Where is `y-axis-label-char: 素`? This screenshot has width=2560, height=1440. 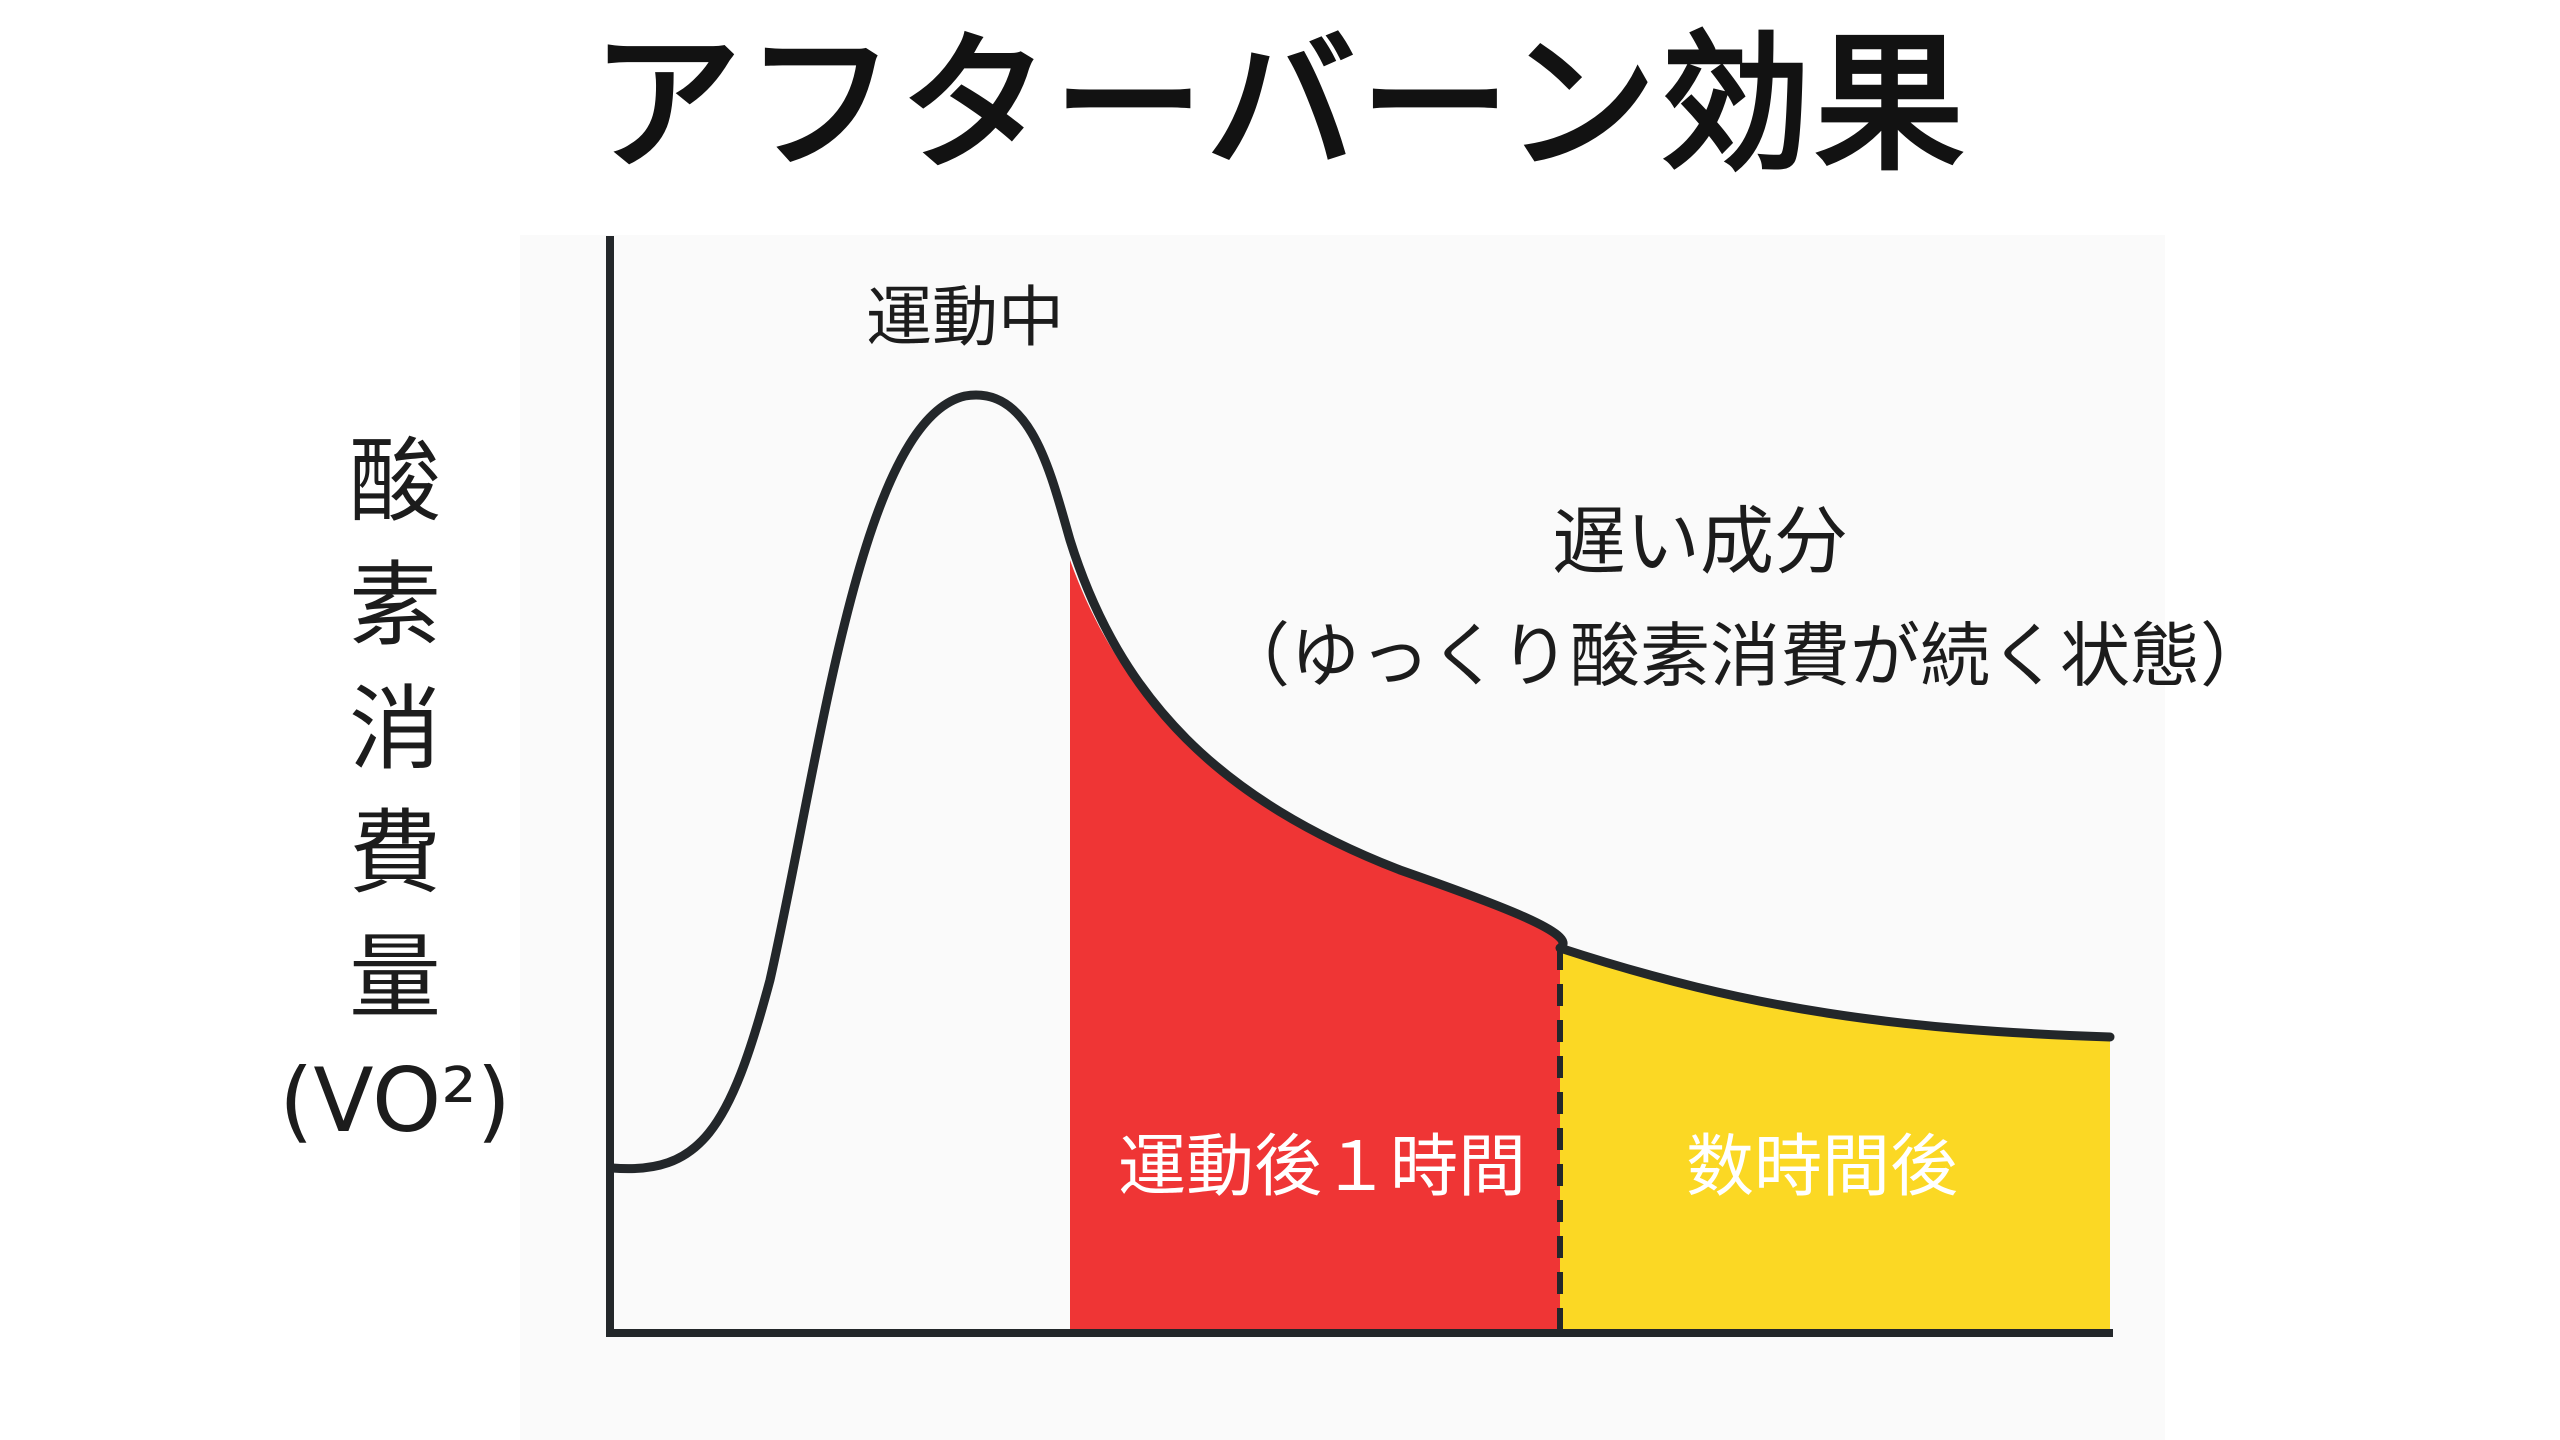 y-axis-label-char: 素 is located at coordinates (394, 605).